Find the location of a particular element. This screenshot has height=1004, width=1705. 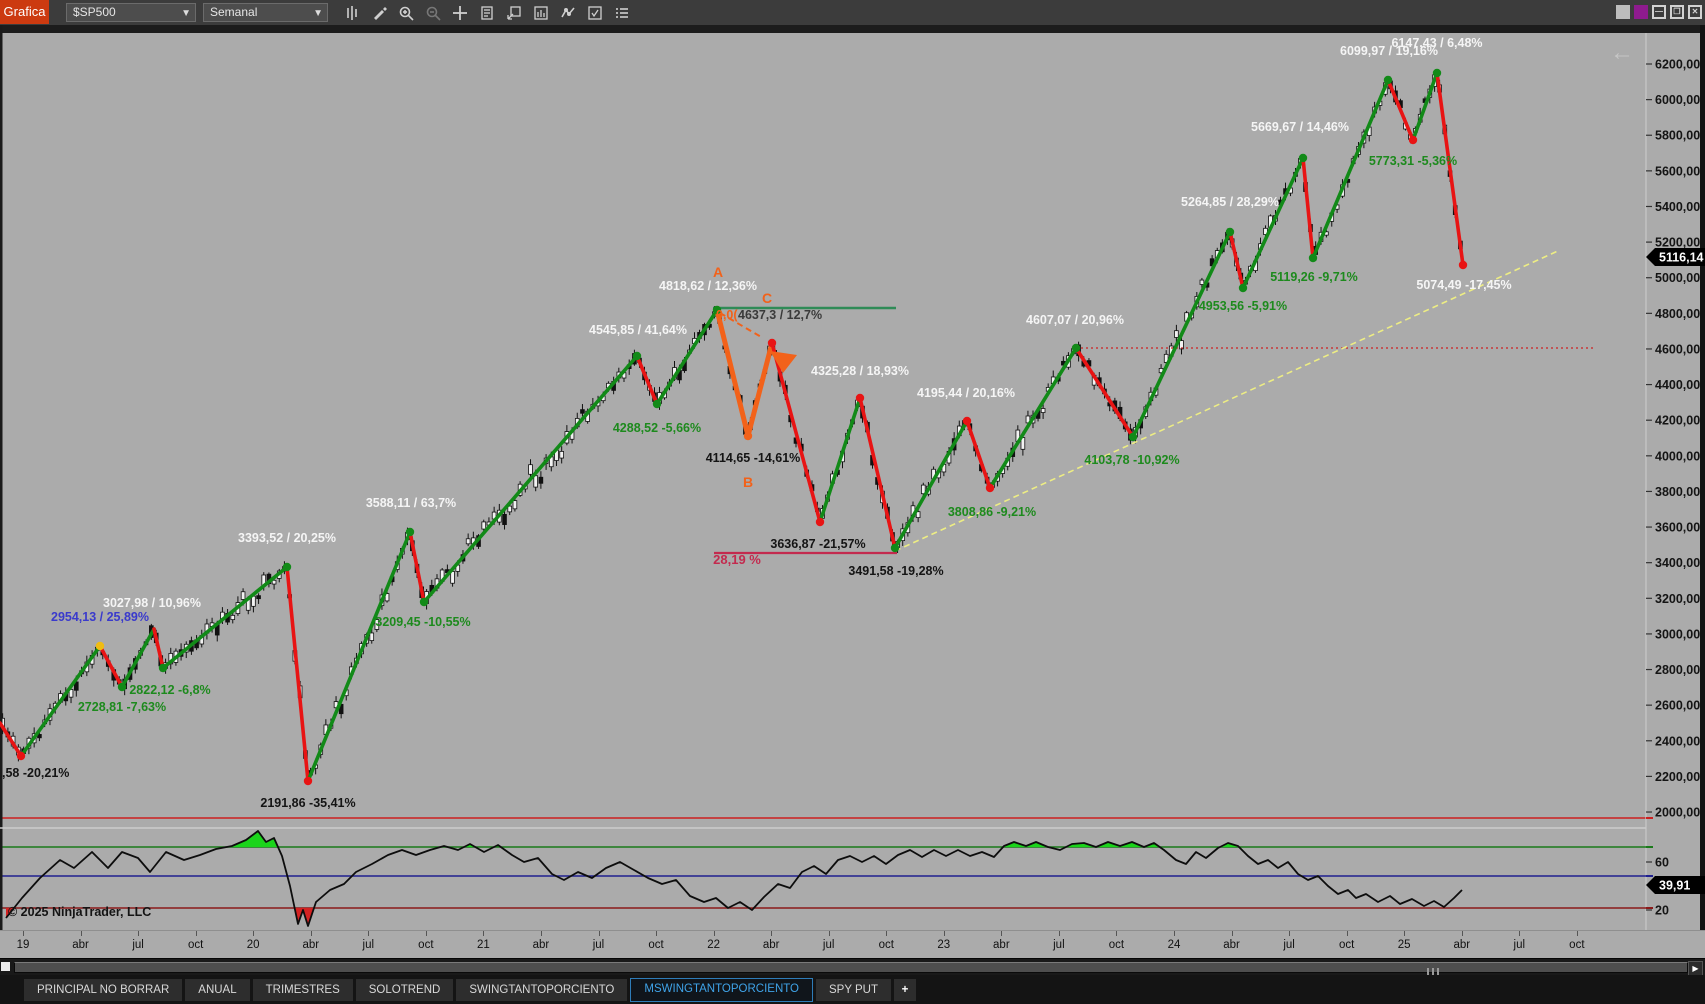

yellow-trendline is located at coordinates (1227, 400).